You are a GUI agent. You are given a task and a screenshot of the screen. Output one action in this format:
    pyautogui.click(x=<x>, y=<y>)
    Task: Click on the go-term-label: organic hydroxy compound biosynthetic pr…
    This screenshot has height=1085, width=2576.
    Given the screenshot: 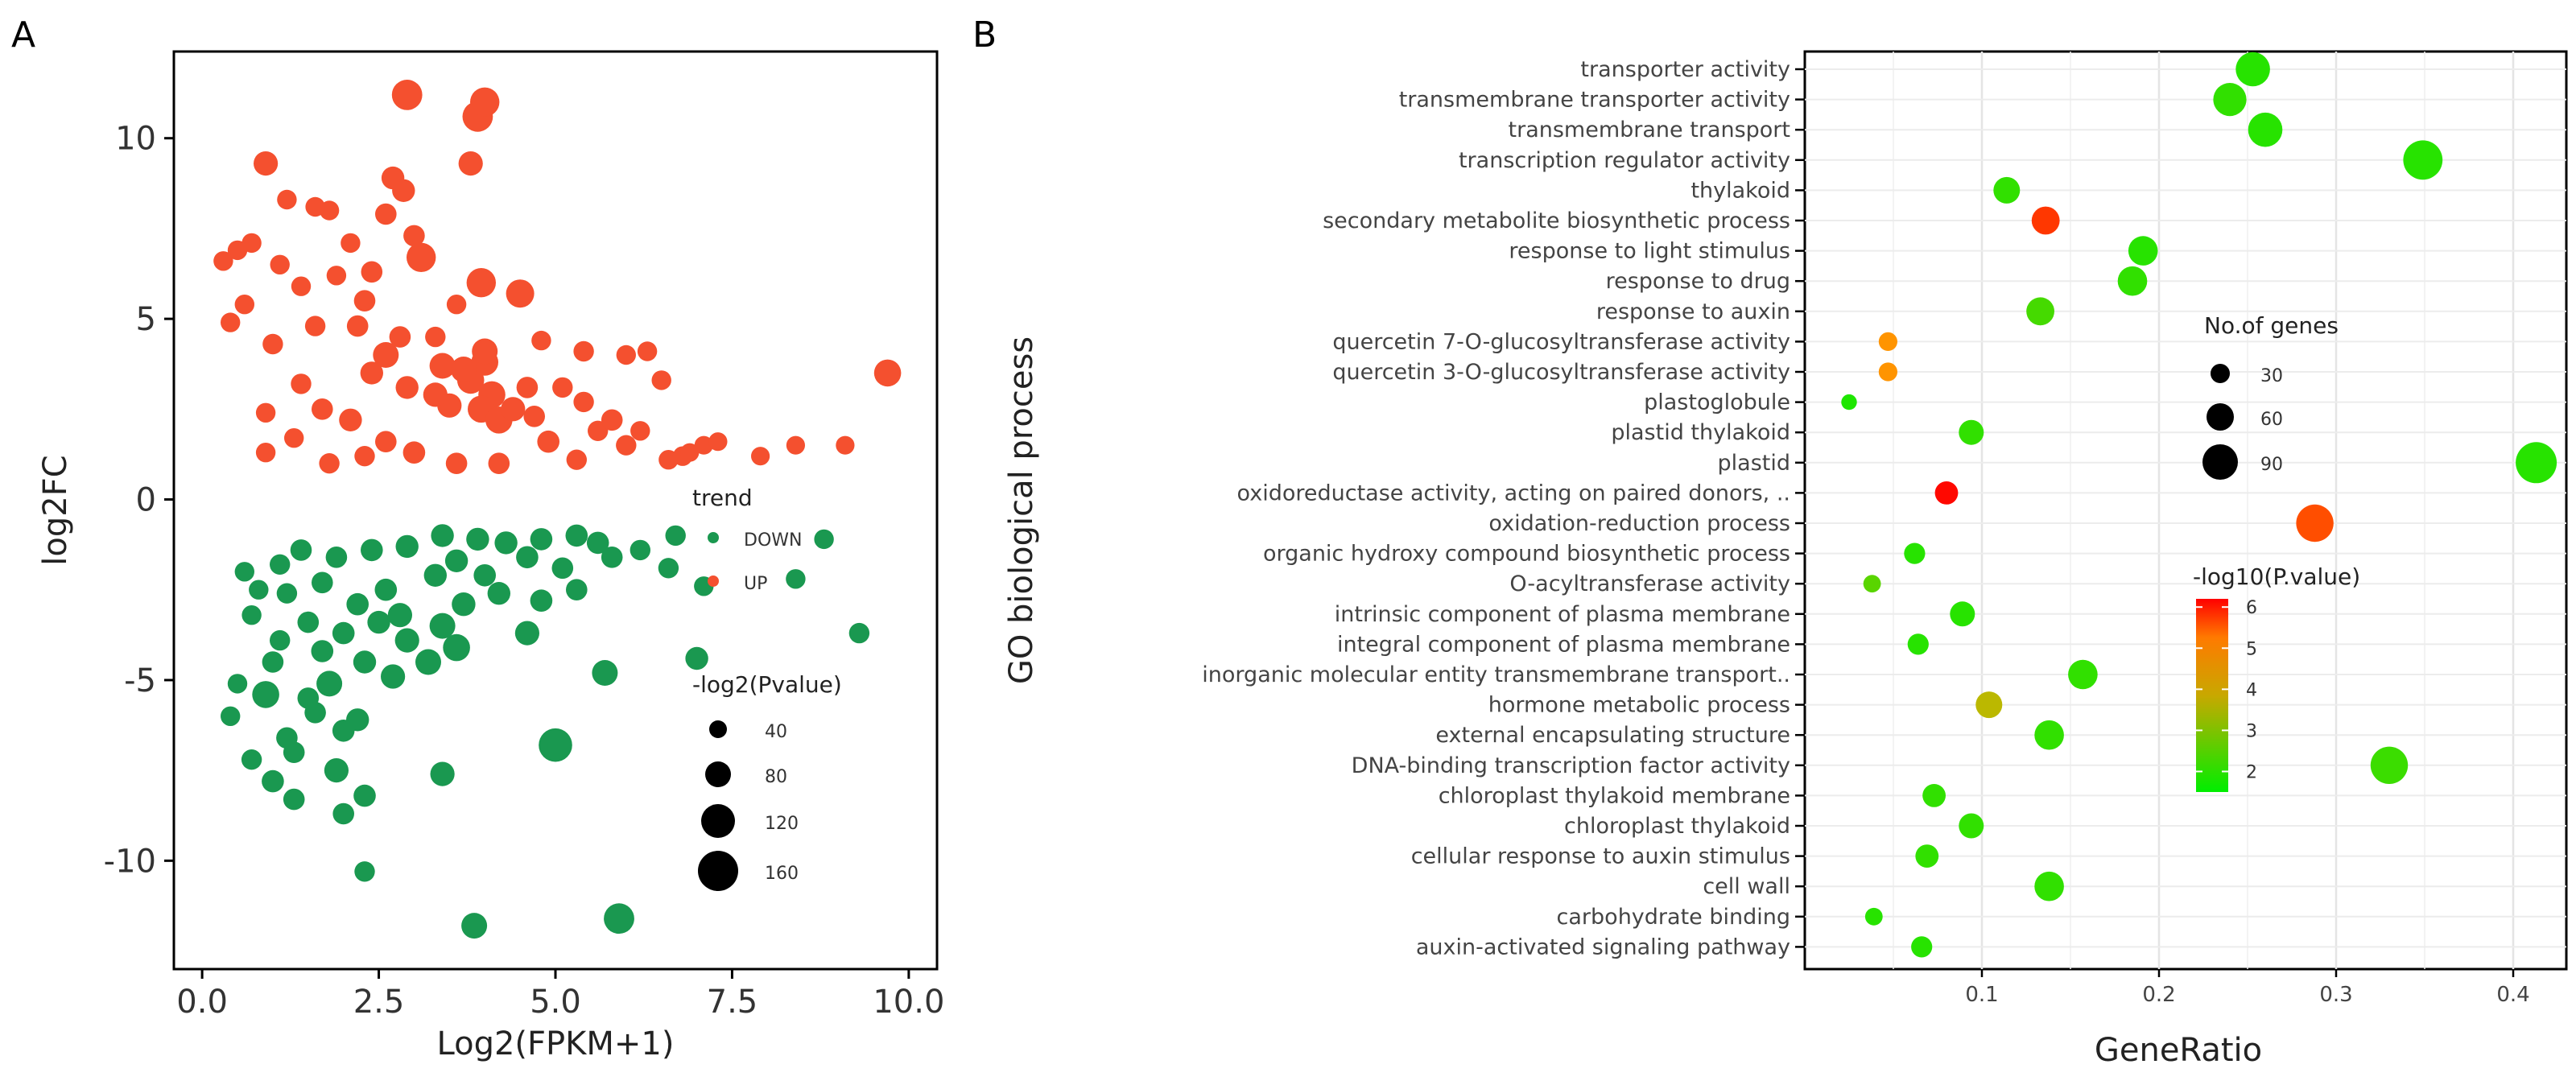 What is the action you would take?
    pyautogui.click(x=1526, y=554)
    